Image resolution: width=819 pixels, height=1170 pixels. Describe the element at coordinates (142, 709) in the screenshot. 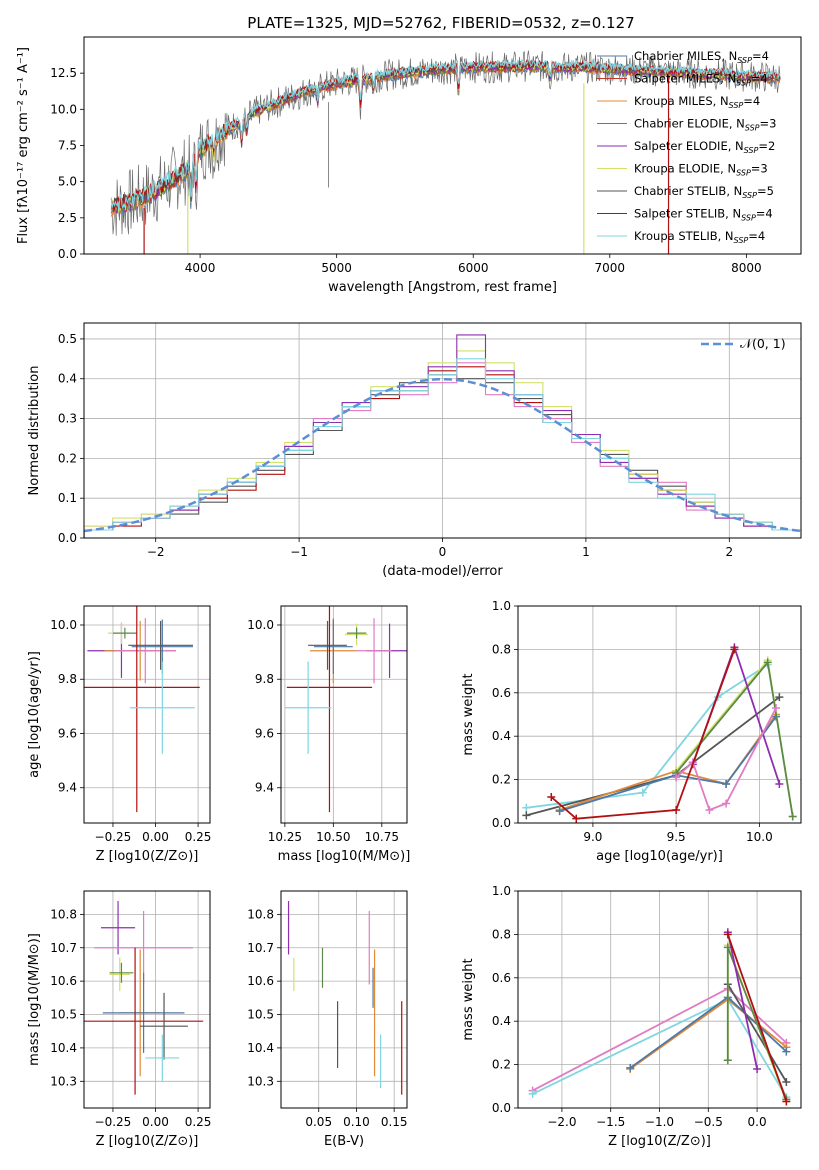

I see `age_vs_Z-plot-area` at that location.